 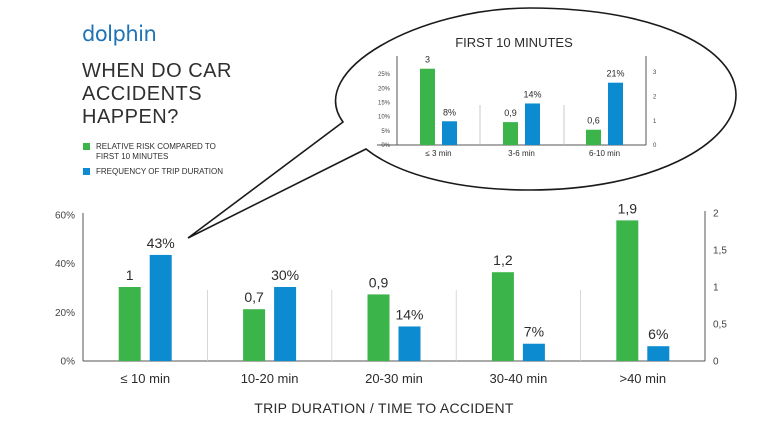 I want to click on category-label: 10-20 min, so click(x=270, y=378).